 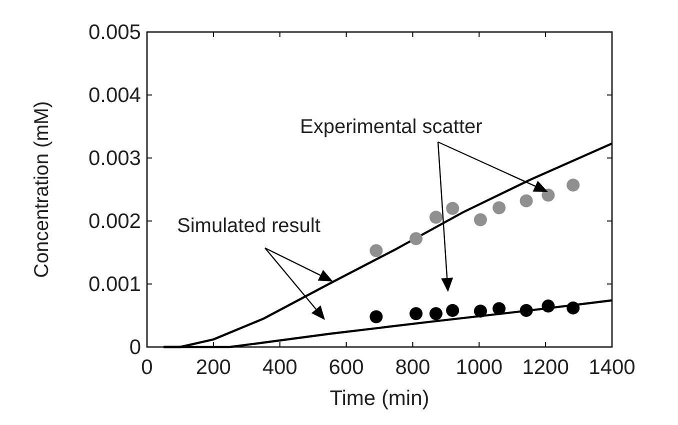 I want to click on x-tick-label: 1400, so click(x=612, y=367).